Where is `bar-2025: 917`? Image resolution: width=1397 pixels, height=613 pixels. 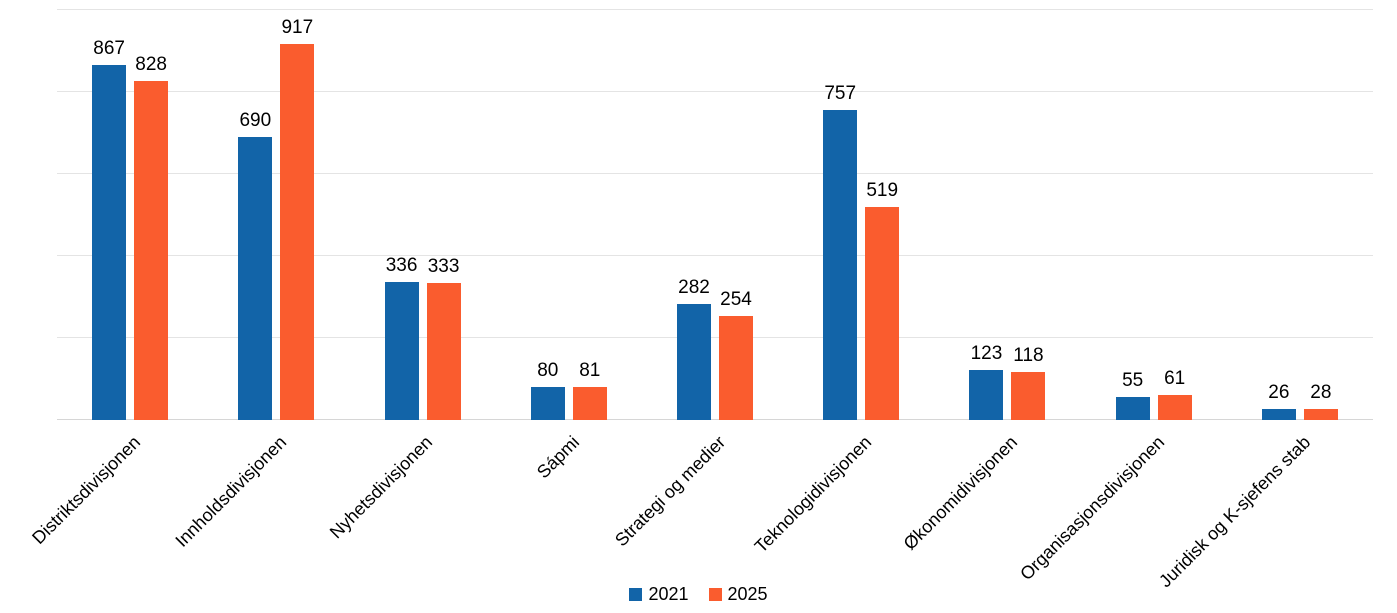
bar-2025: 917 is located at coordinates (297, 218).